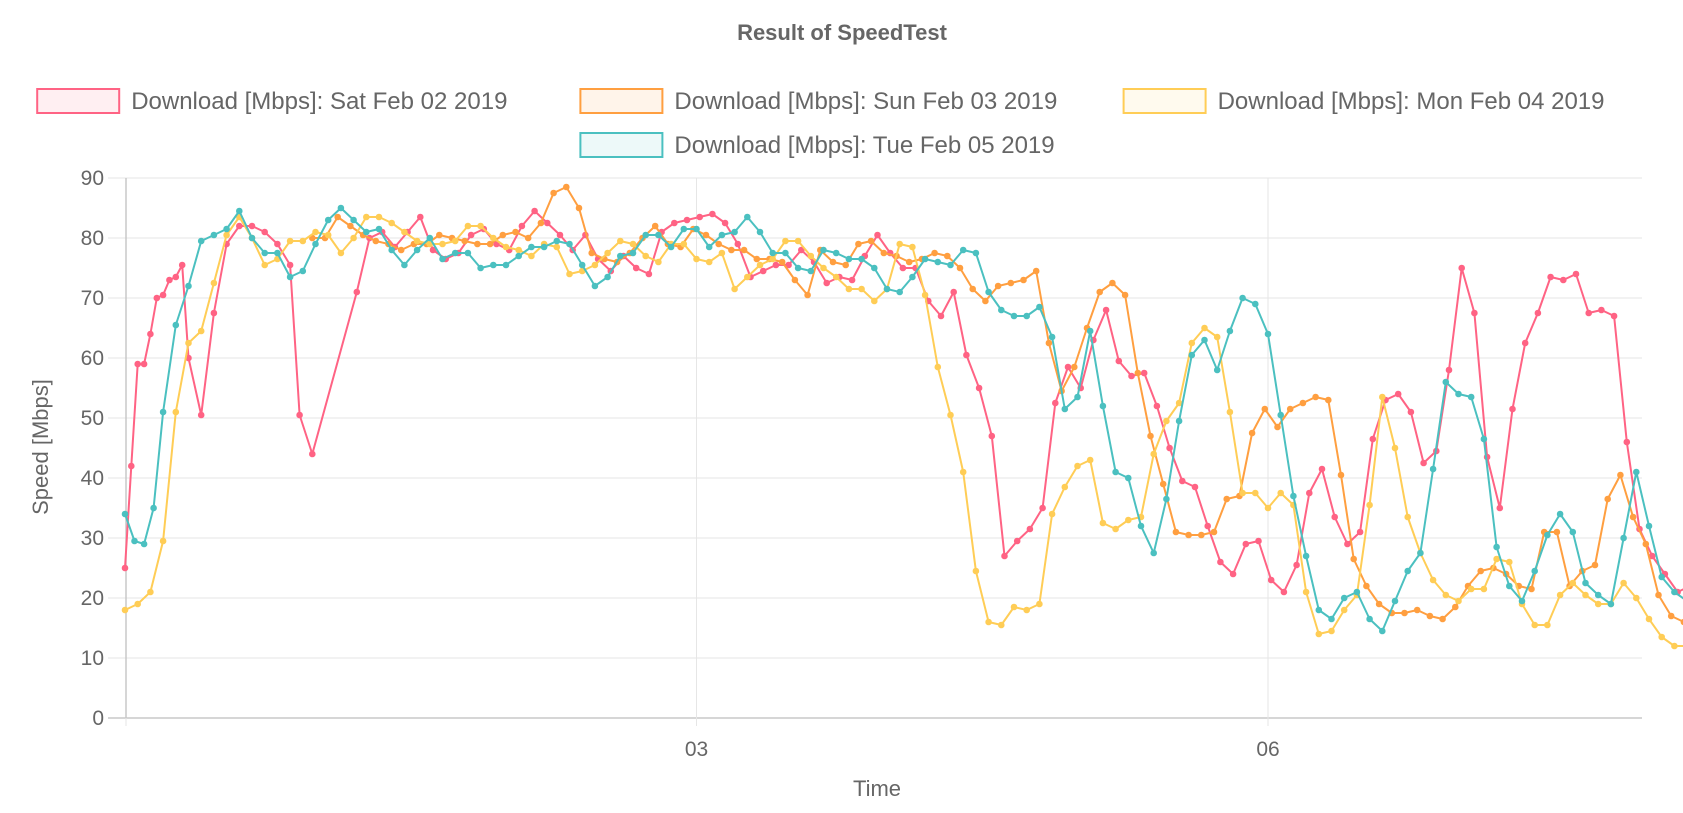  I want to click on y-tick-label-10: 10, so click(92, 658).